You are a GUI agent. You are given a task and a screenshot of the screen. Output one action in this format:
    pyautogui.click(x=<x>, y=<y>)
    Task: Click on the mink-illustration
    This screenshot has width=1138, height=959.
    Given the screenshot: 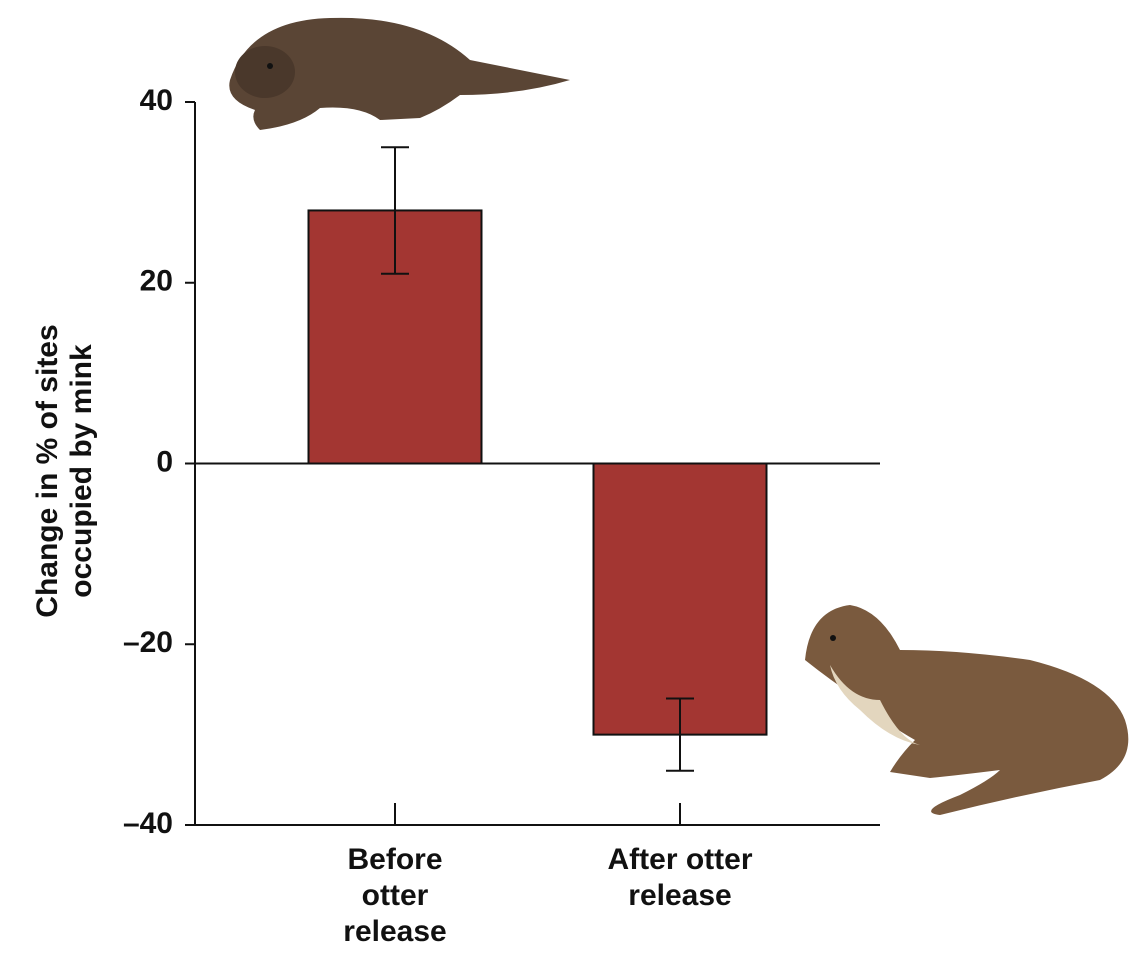 What is the action you would take?
    pyautogui.click(x=399, y=73)
    